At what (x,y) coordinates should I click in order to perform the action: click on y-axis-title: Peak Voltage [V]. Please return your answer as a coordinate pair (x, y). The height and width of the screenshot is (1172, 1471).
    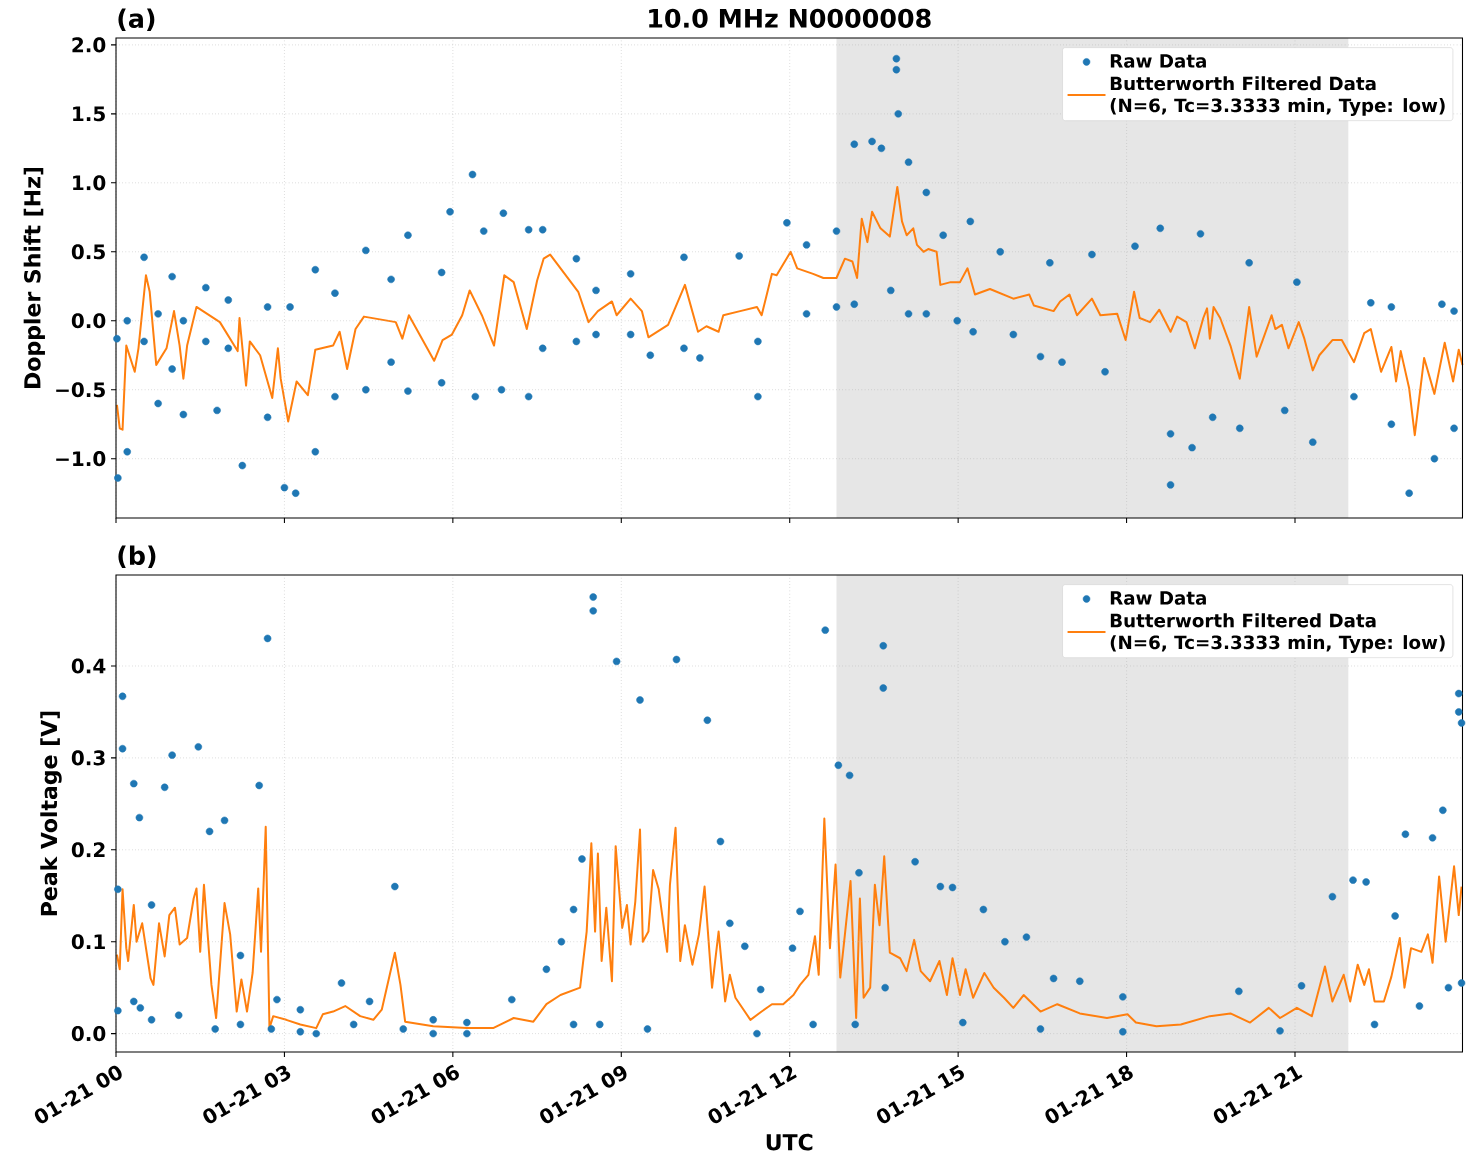
    Looking at the image, I should click on (51, 813).